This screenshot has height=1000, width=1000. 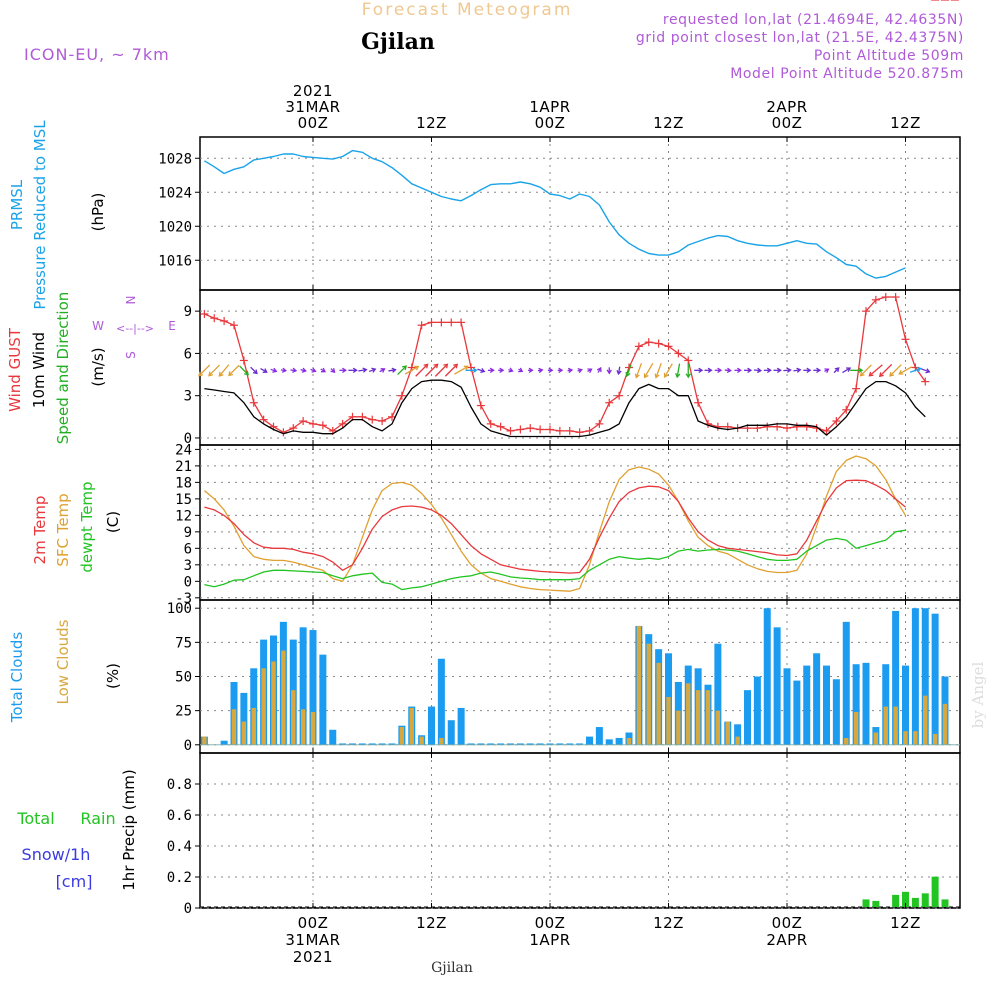 I want to click on bottom-time-label: 31MAR, so click(x=312, y=940).